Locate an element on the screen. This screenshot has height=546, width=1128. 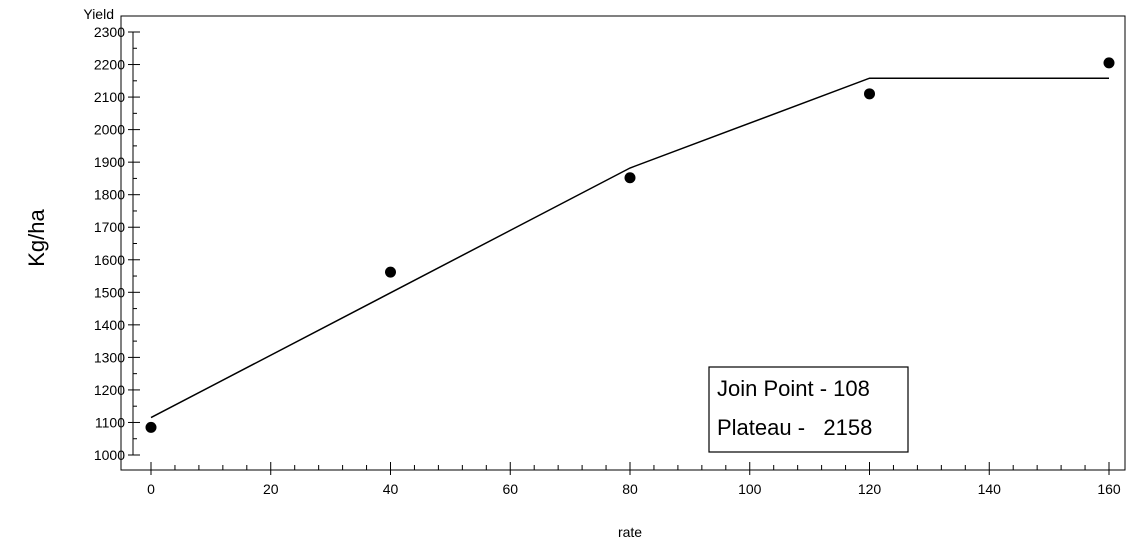
x-tick-label: 140 is located at coordinates (990, 489).